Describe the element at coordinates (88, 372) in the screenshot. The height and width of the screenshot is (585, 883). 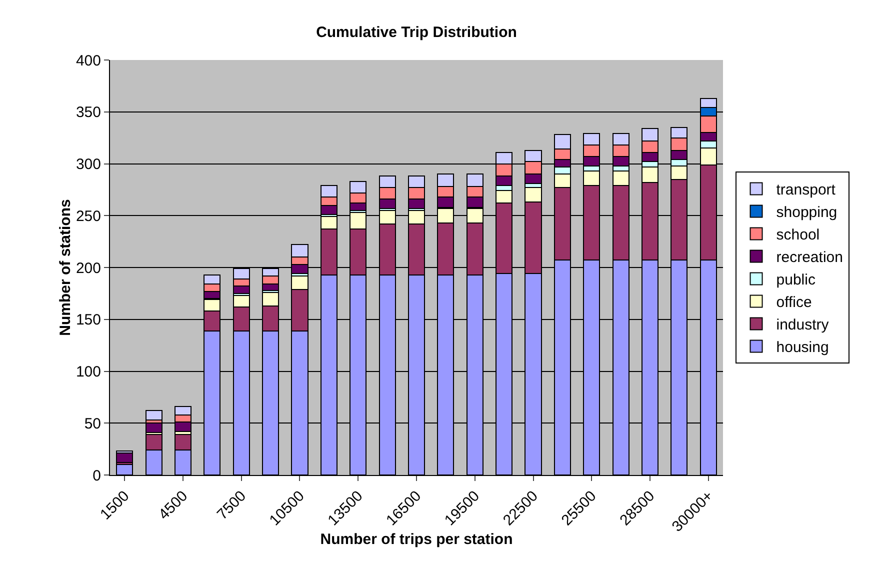
I see `y-tick-label: 100` at that location.